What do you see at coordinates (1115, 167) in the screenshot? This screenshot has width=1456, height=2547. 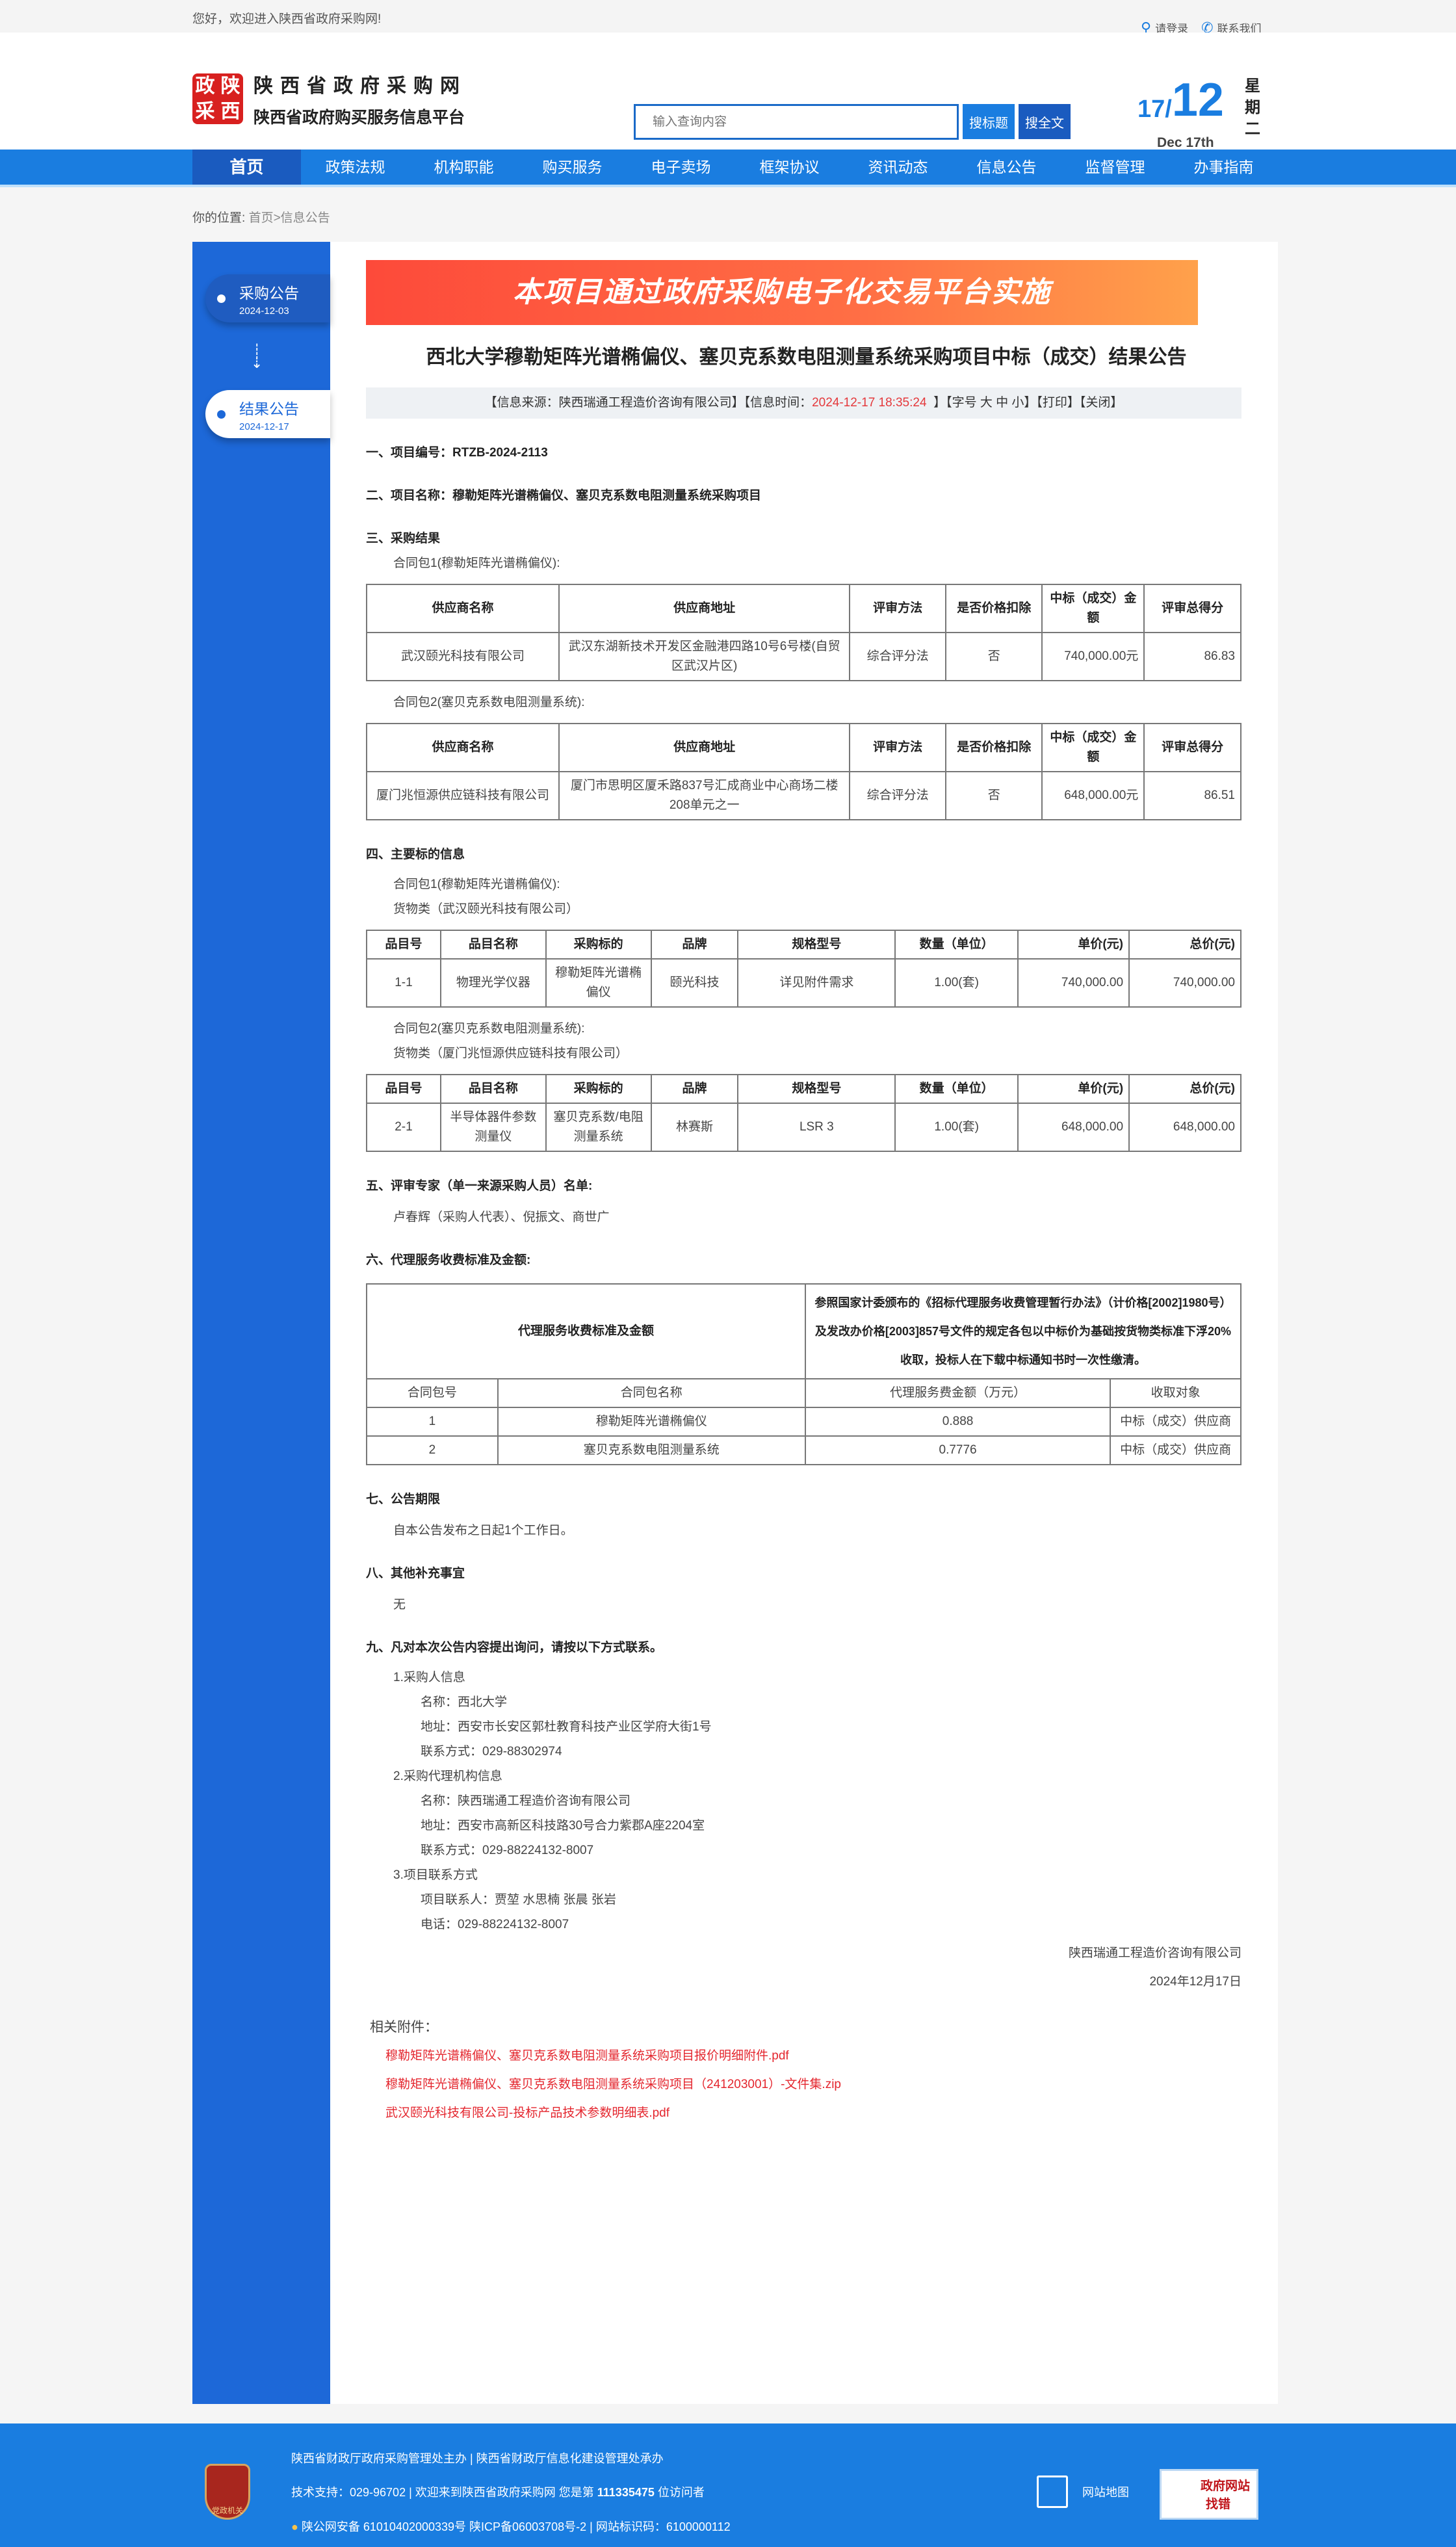 I see `nav-supervision: 监督管理` at bounding box center [1115, 167].